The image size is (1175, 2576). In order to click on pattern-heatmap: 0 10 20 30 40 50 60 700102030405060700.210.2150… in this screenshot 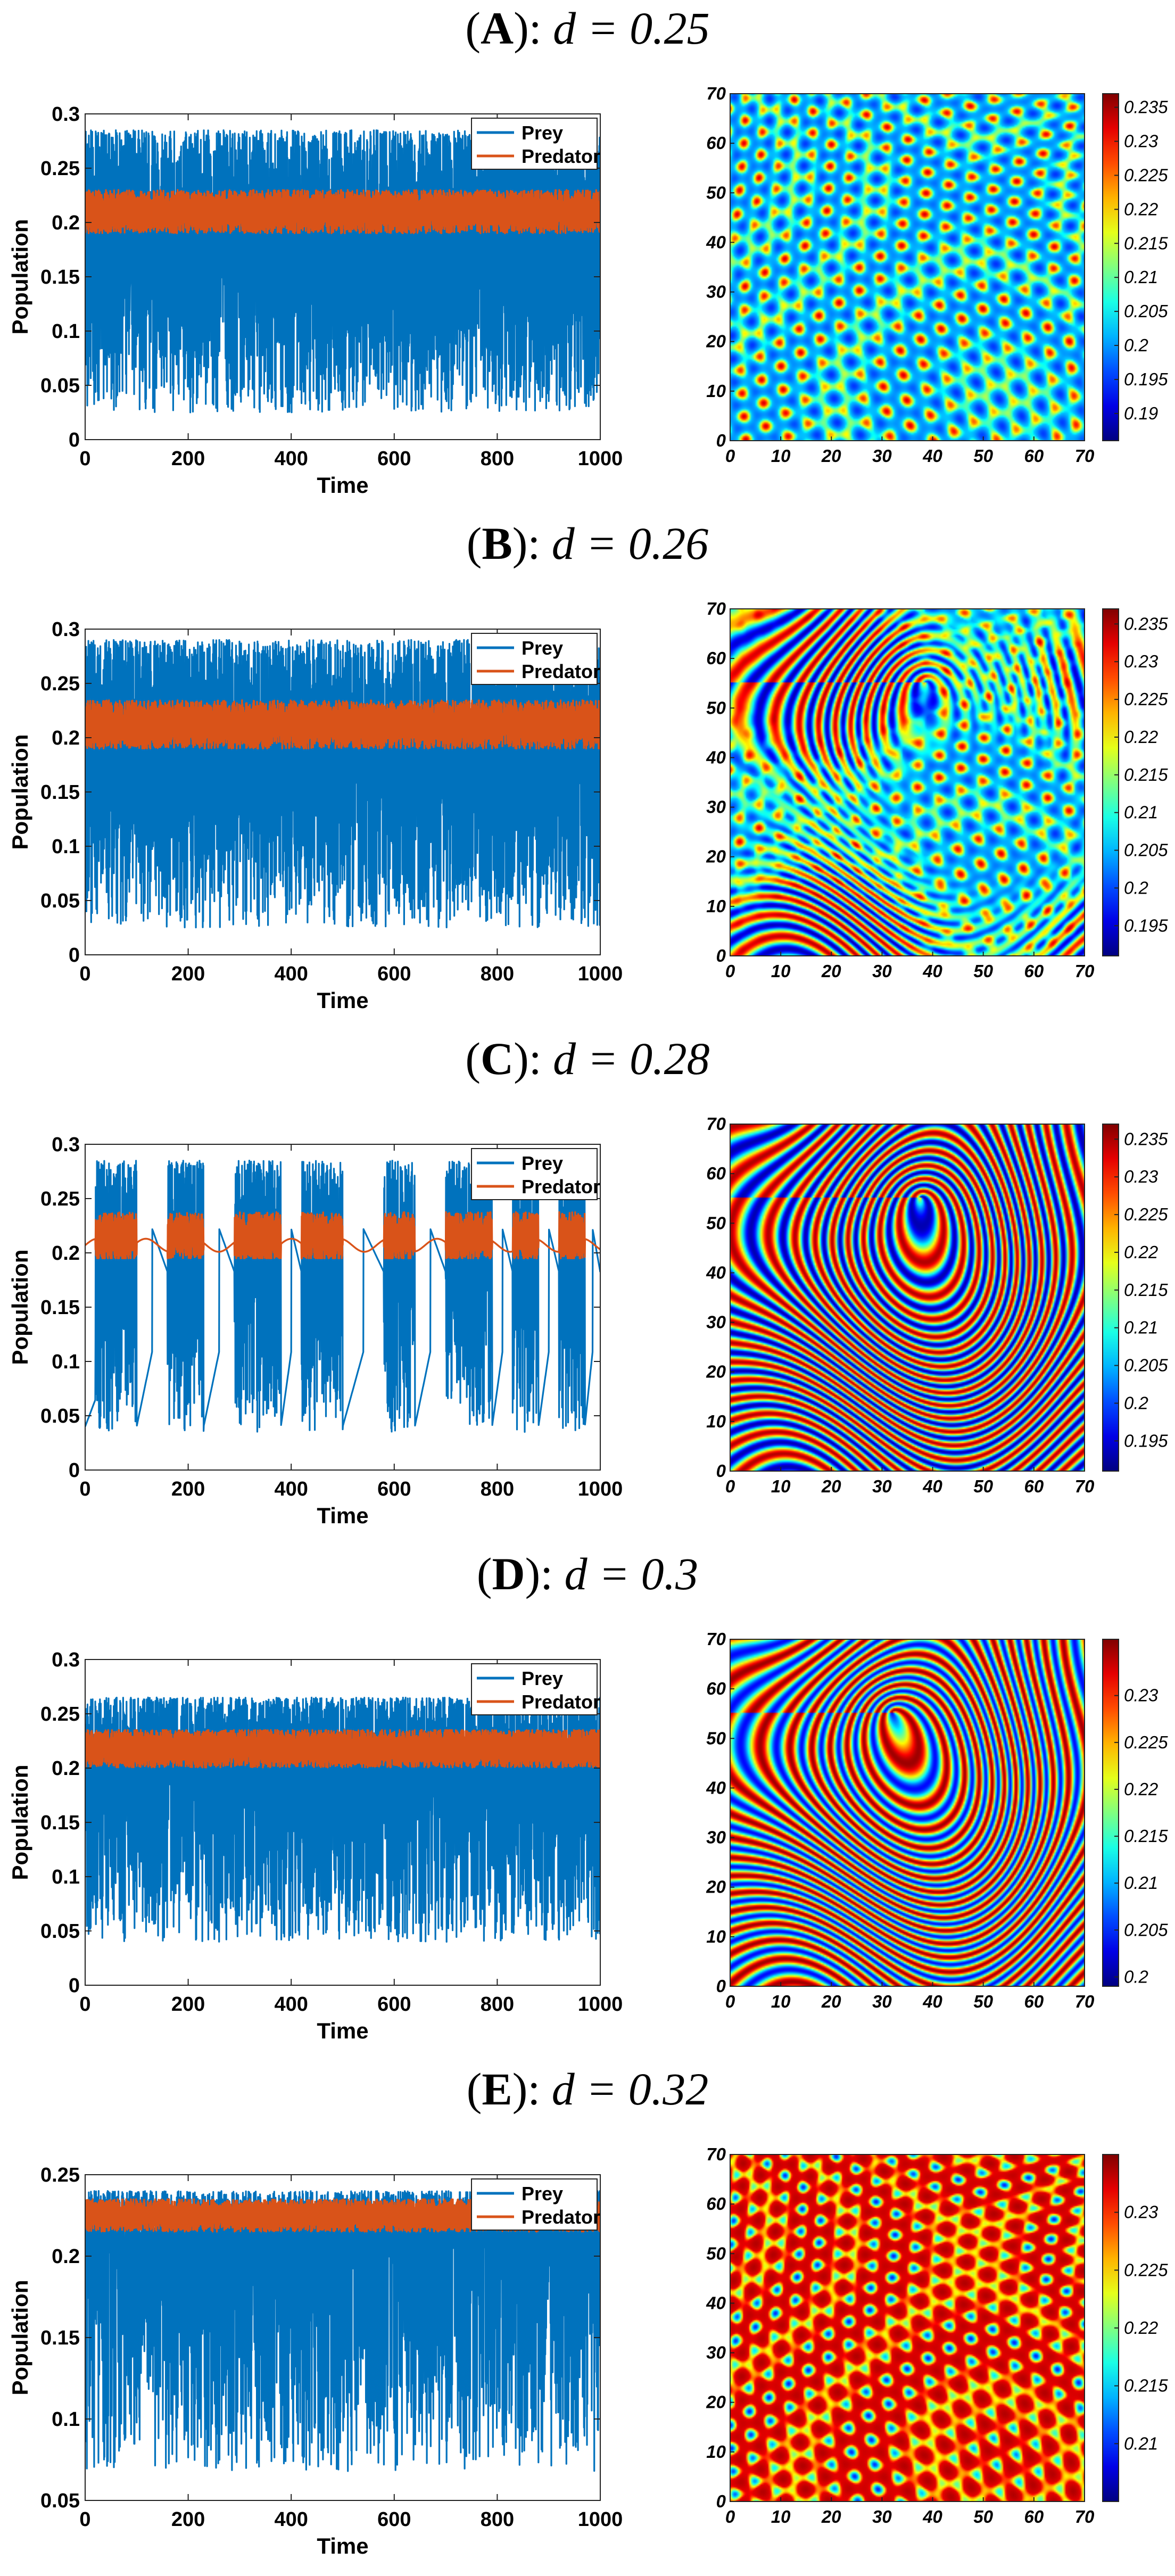, I will do `click(937, 2335)`.